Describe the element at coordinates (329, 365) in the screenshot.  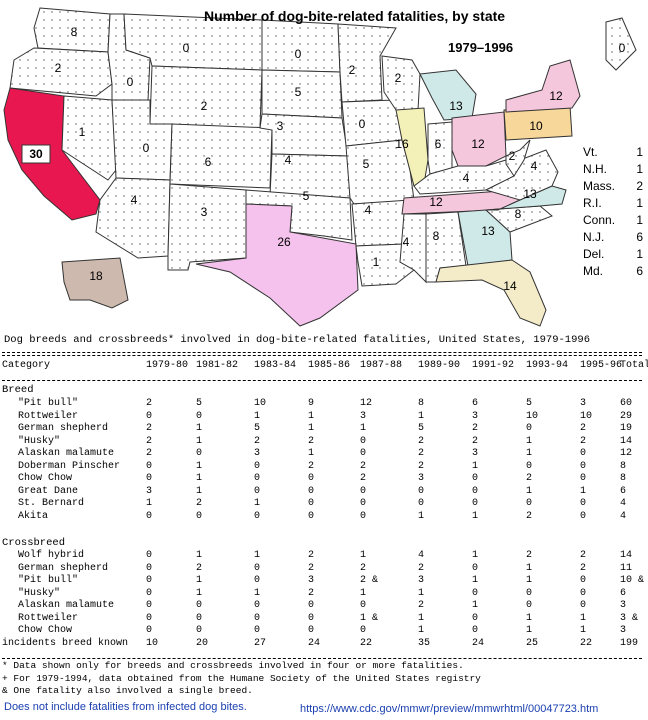
I see `cell-value: 1985-86` at that location.